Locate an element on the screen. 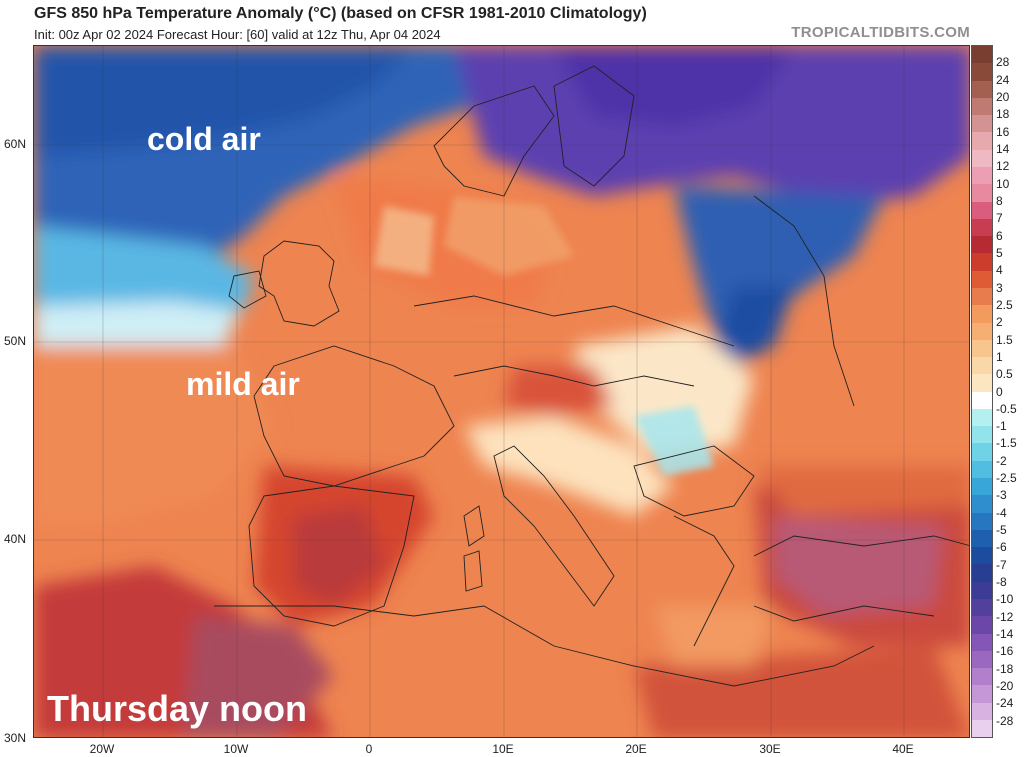 This screenshot has width=1024, height=757. colorbar-tick-label: 0 is located at coordinates (999, 391).